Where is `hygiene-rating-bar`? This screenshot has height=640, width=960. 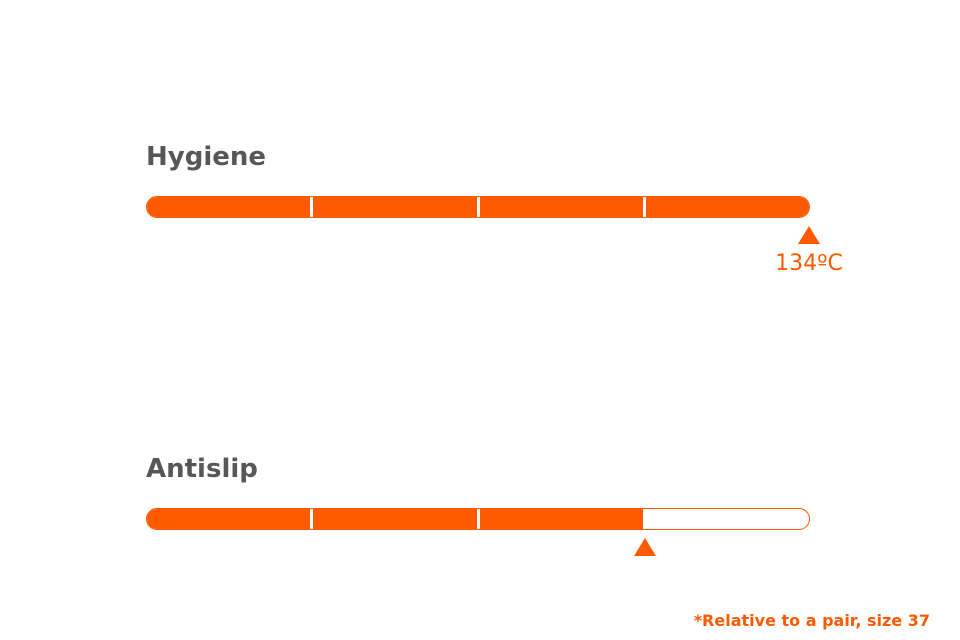
hygiene-rating-bar is located at coordinates (478, 207).